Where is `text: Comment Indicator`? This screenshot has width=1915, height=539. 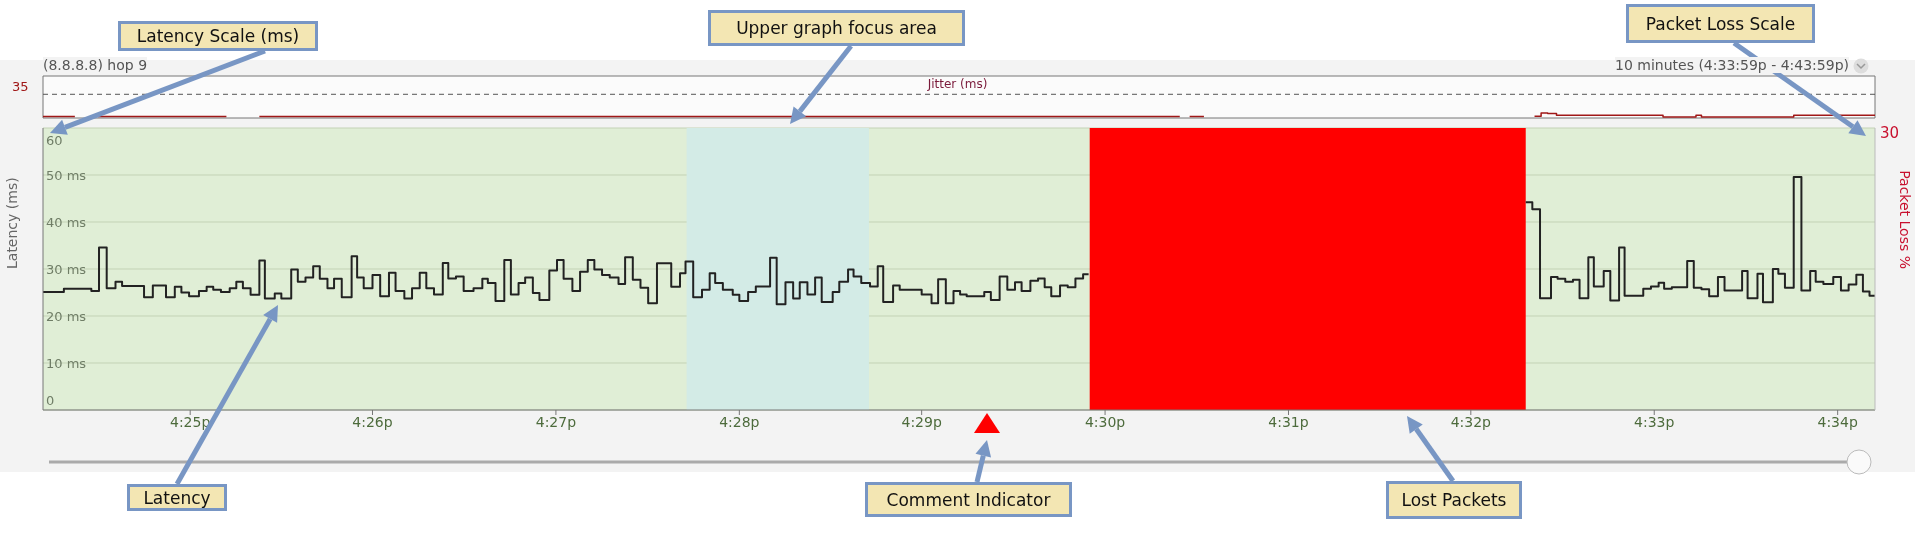
text: Comment Indicator is located at coordinates (968, 499).